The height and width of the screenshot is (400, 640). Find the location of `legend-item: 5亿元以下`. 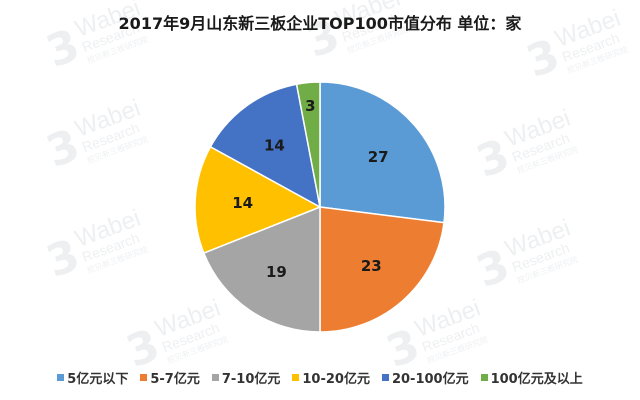

legend-item: 5亿元以下 is located at coordinates (92, 377).